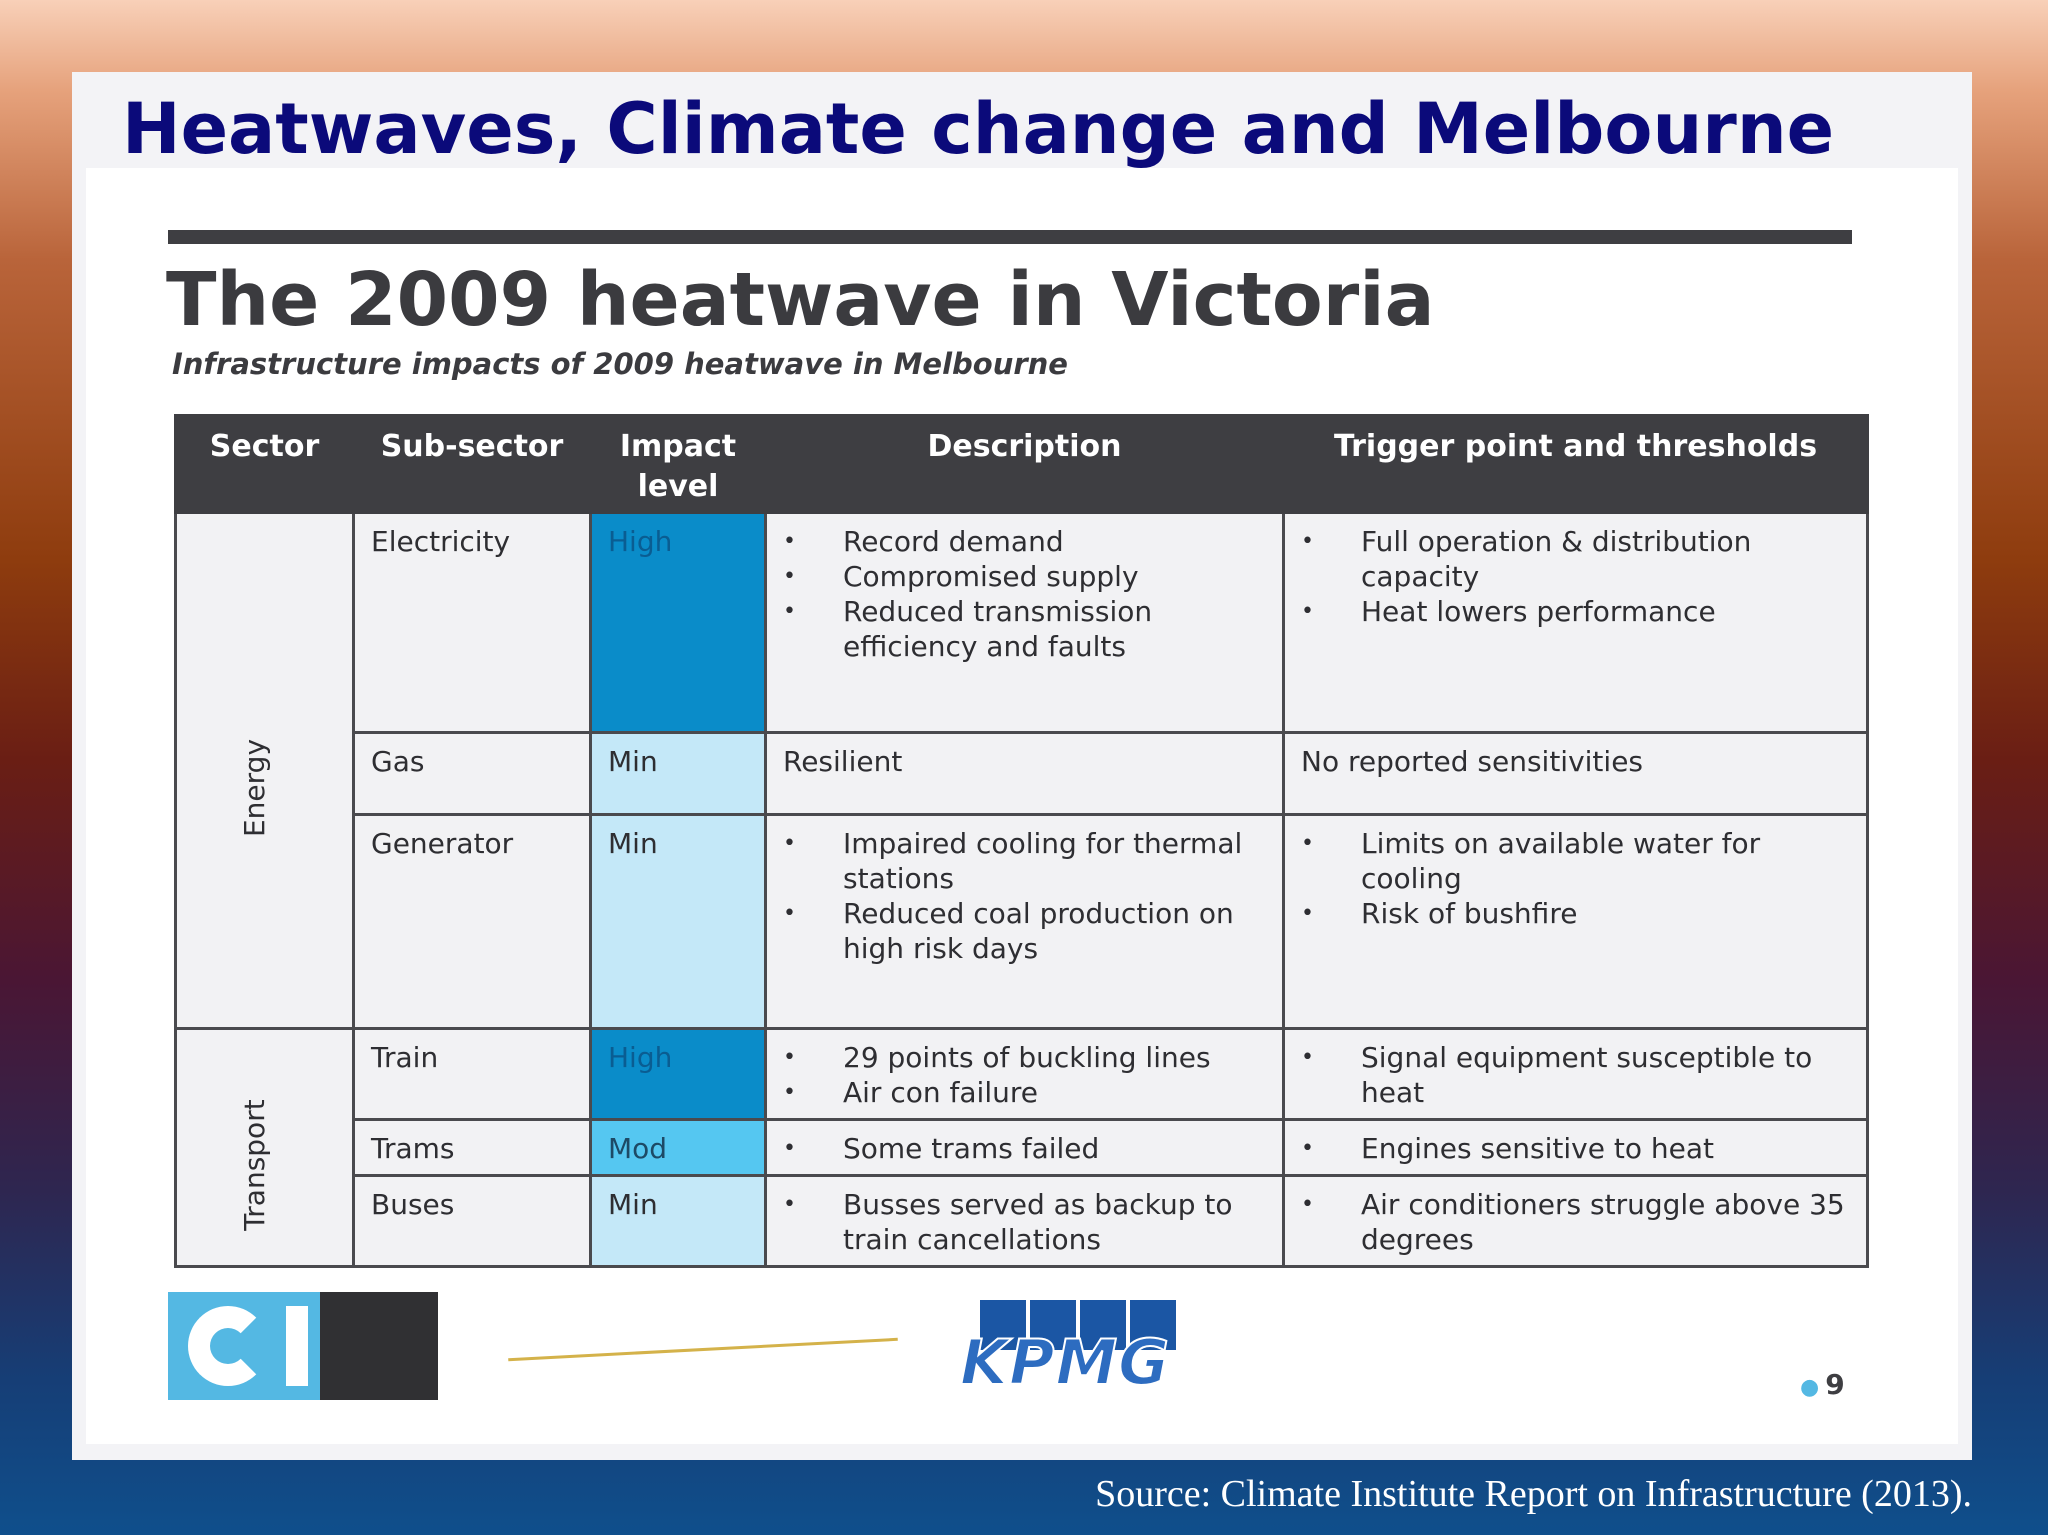 Image resolution: width=2048 pixels, height=1535 pixels. I want to click on manidis-roberts-logo, so click(698, 1346).